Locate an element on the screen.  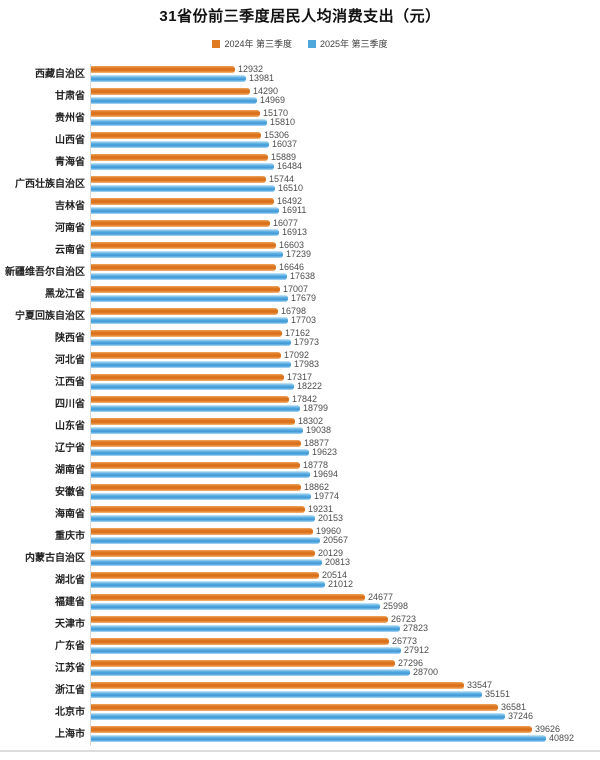
chart-row: 四川省 17842 18799 is located at coordinates (300, 405).